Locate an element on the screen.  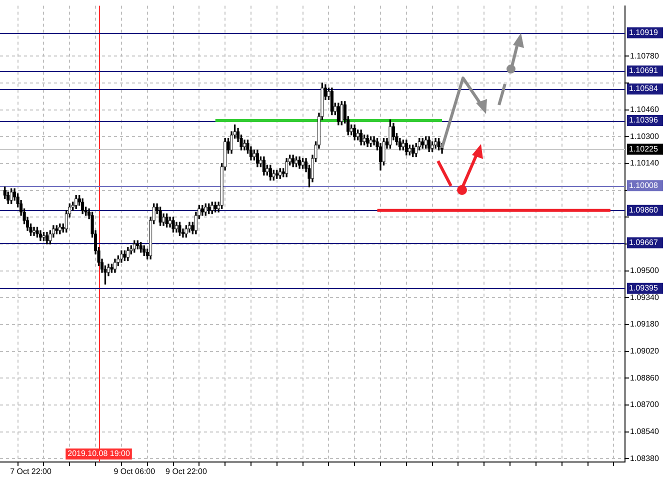
y-tick-label: 1.09340 is located at coordinates (645, 297).